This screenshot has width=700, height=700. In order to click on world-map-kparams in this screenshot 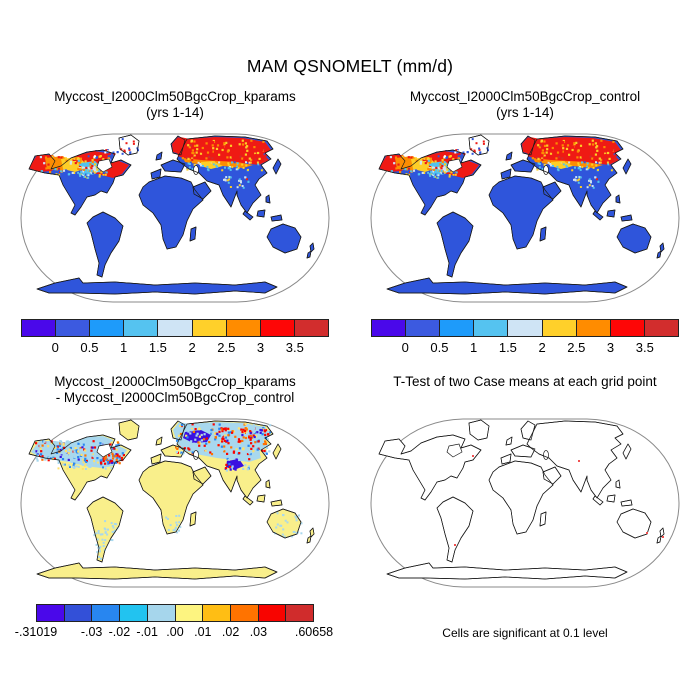, I will do `click(175, 218)`.